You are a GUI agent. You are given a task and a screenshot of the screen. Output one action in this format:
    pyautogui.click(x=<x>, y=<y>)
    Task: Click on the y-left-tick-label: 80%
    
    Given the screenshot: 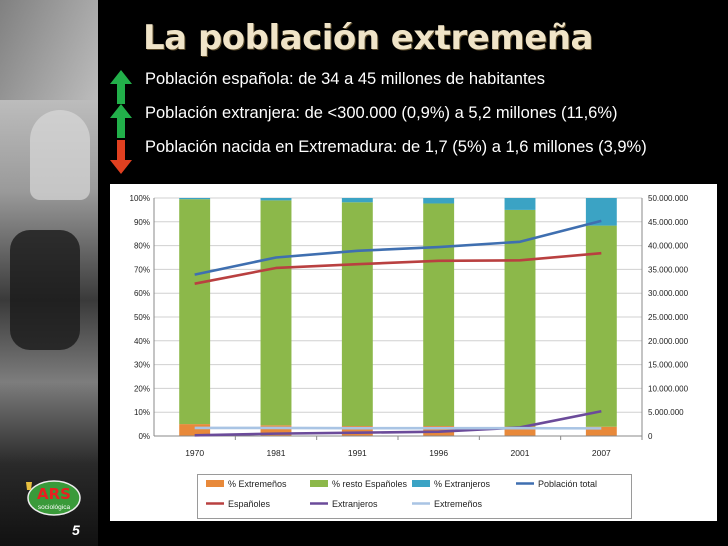 What is the action you would take?
    pyautogui.click(x=142, y=246)
    